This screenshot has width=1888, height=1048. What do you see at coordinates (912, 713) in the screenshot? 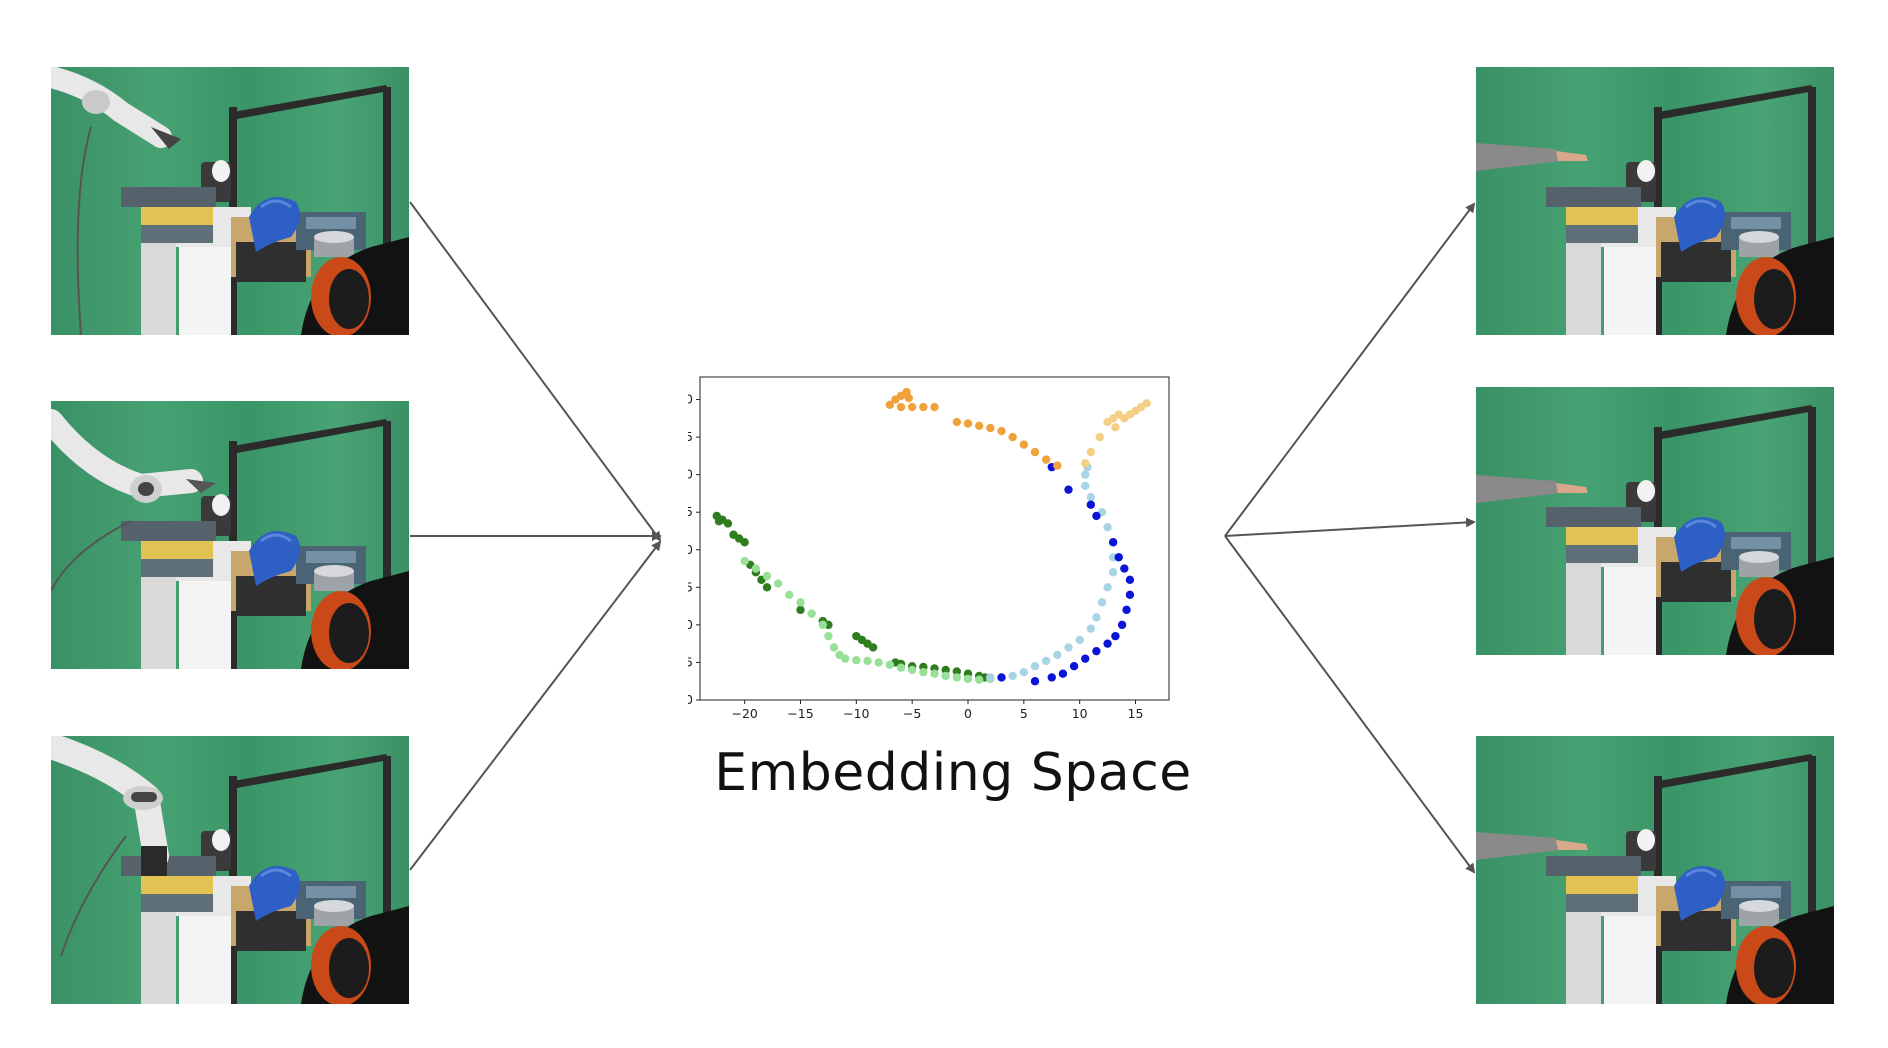
I see `x-tick-label: −5` at bounding box center [912, 713].